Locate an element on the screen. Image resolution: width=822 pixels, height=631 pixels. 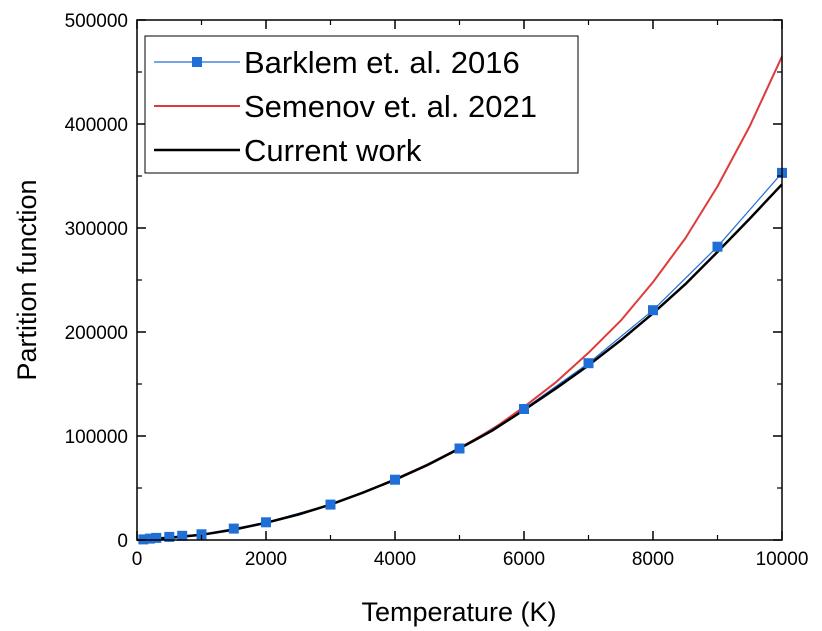
y-tick-label: 500000 is located at coordinates (96, 21).